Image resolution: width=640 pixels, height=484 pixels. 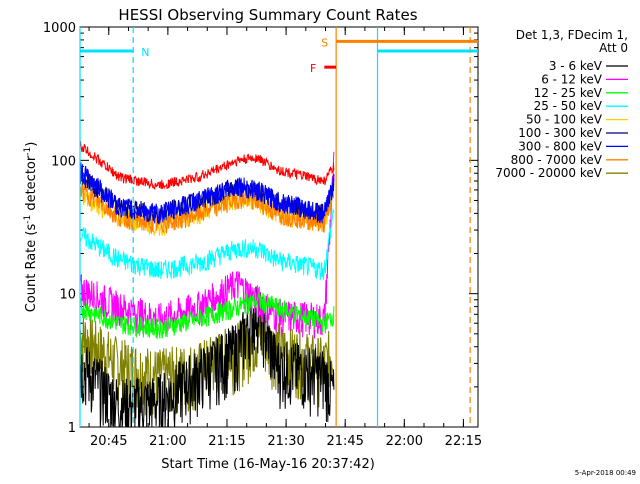 What do you see at coordinates (564, 120) in the screenshot?
I see `legend-entry-label: 50 - 100 keV` at bounding box center [564, 120].